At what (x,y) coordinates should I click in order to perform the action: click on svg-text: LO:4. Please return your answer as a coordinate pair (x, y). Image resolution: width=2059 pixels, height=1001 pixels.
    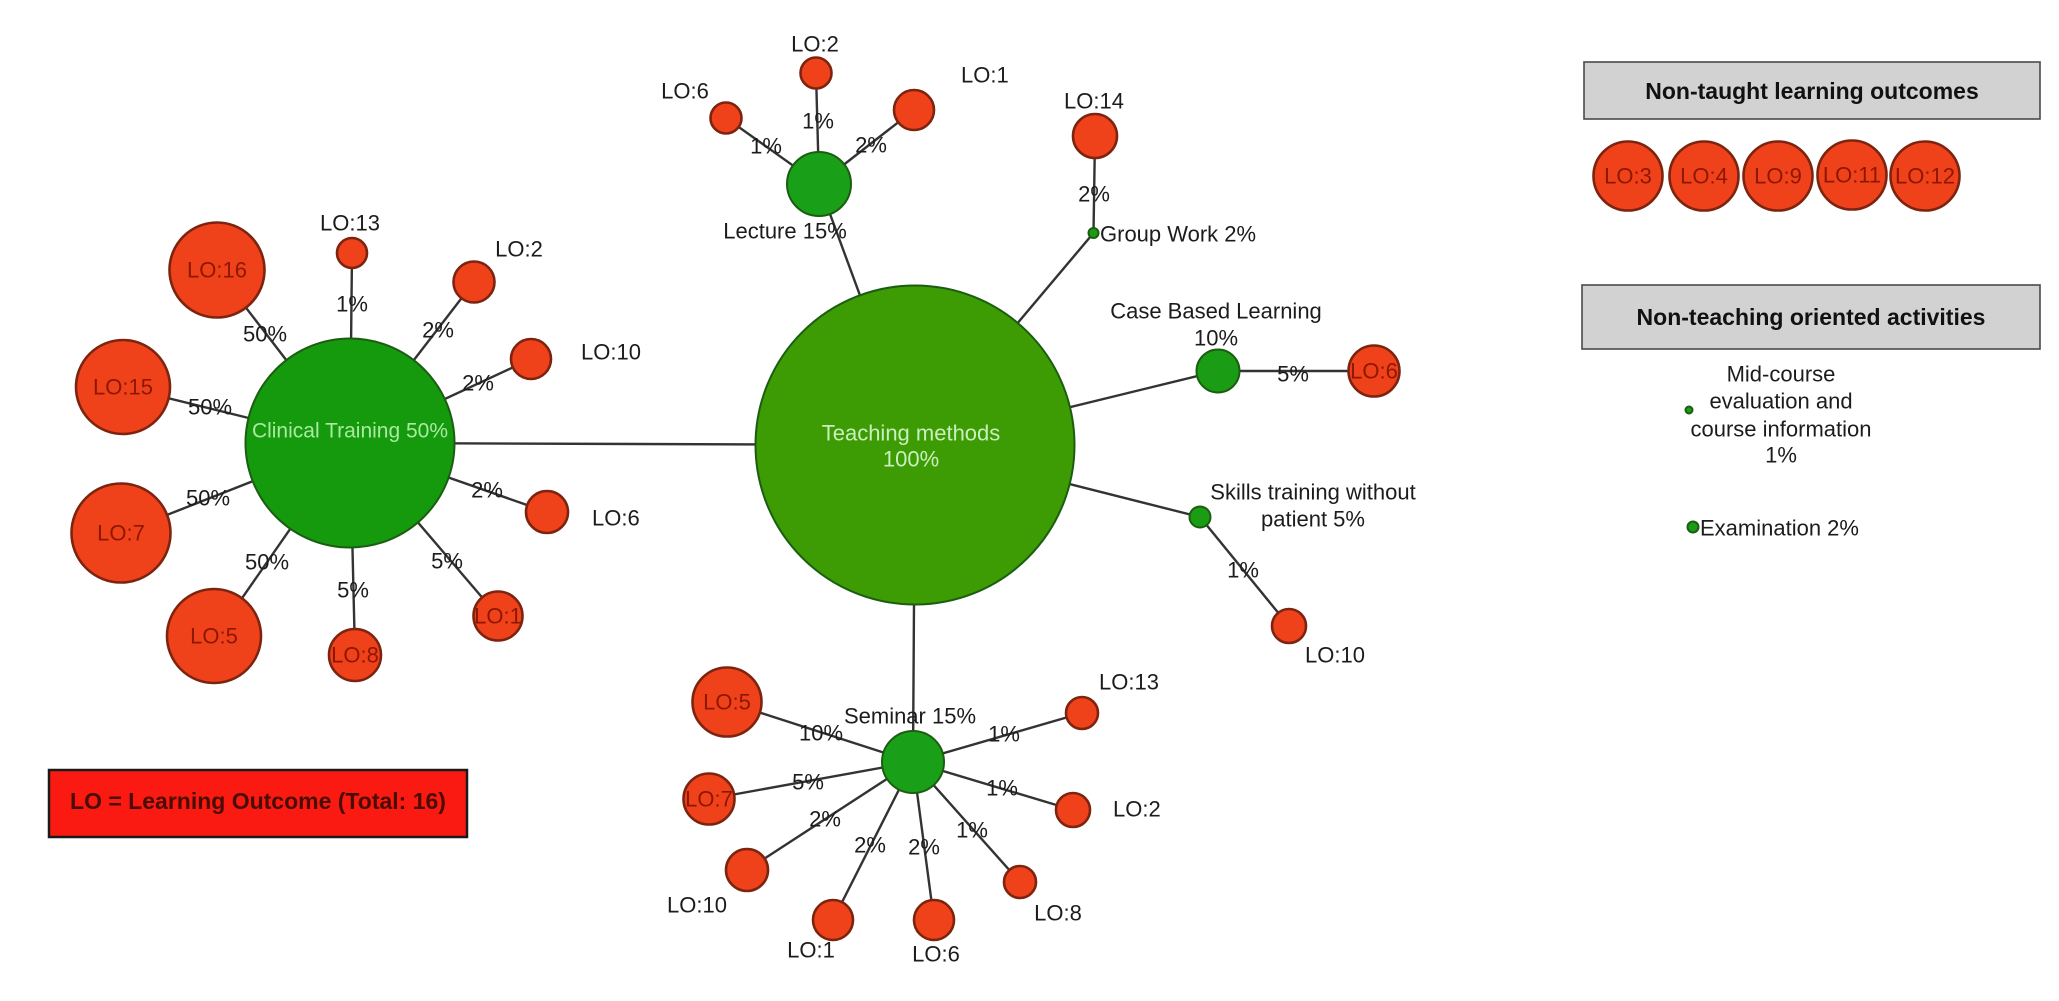
    Looking at the image, I should click on (1704, 176).